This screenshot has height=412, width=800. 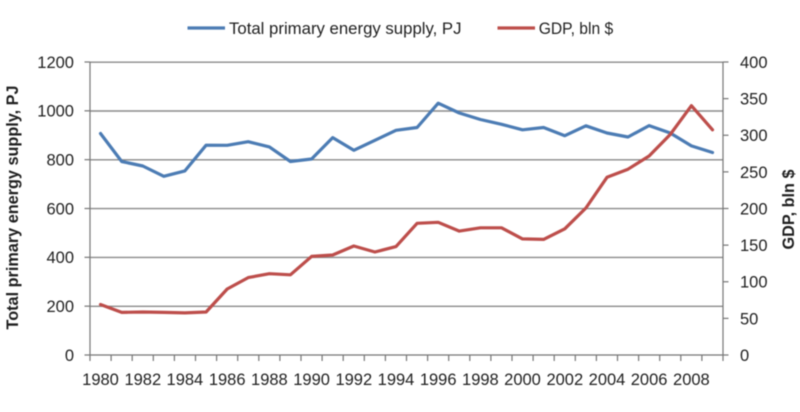 I want to click on svg-text: 600, so click(x=60, y=209).